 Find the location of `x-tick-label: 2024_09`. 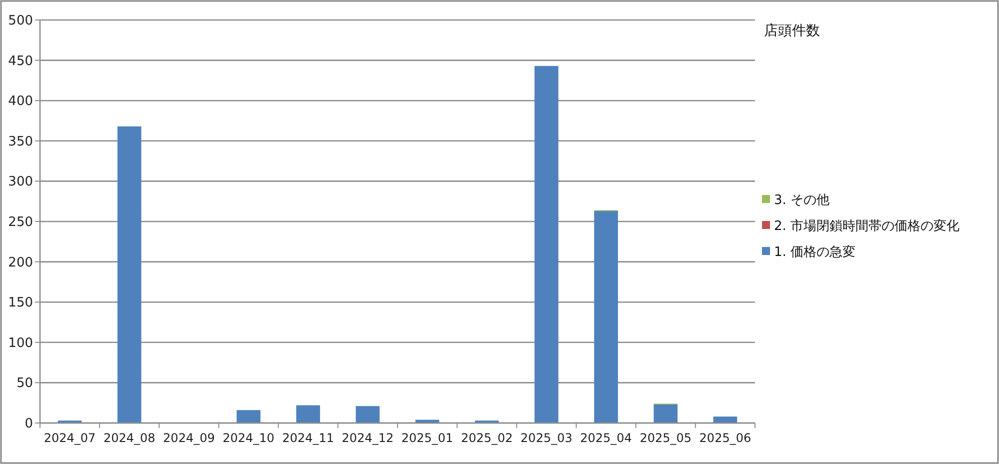

x-tick-label: 2024_09 is located at coordinates (189, 438).